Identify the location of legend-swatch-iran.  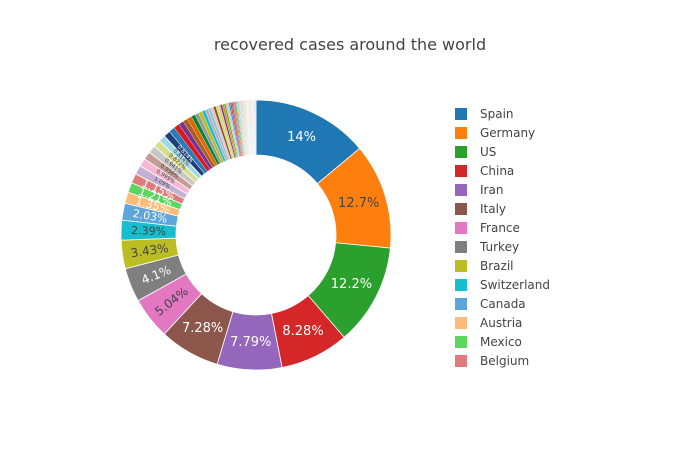
(461, 190).